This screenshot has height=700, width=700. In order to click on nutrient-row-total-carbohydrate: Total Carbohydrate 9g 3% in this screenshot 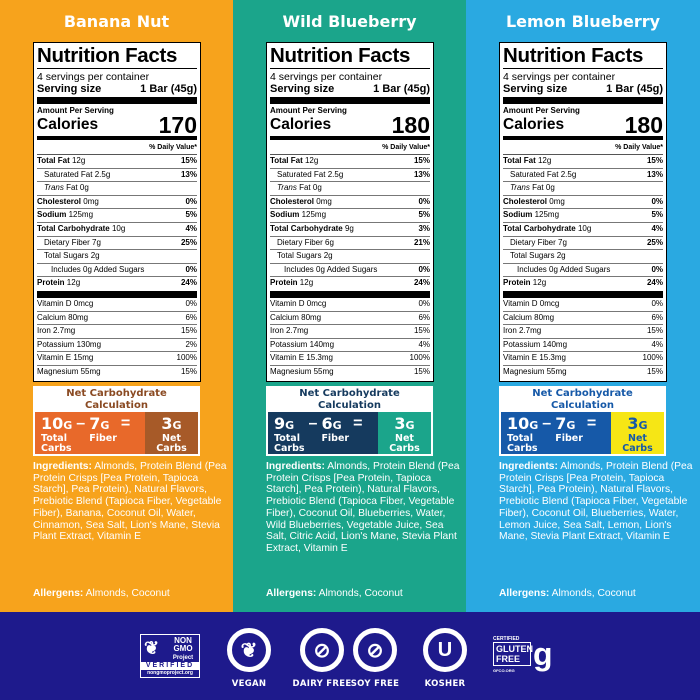, I will do `click(350, 230)`.